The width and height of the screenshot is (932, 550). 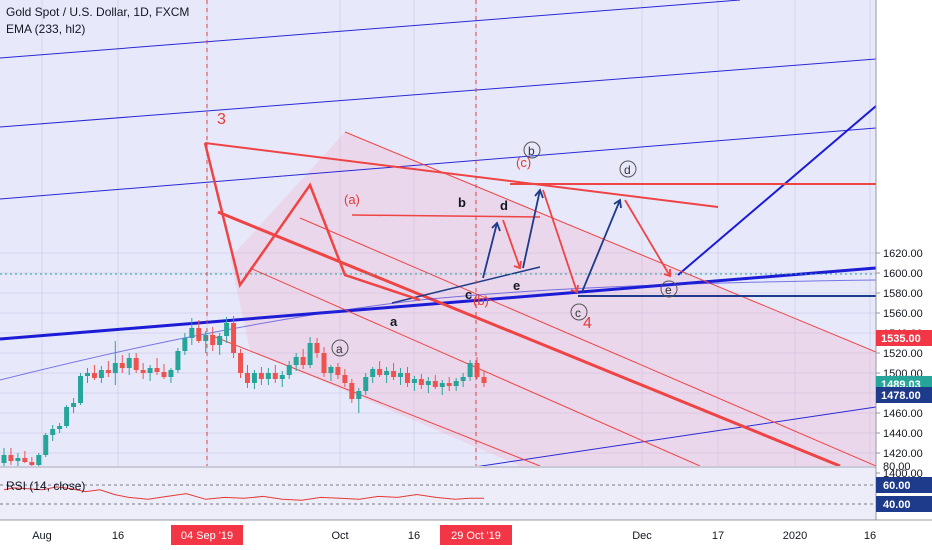 What do you see at coordinates (901, 339) in the screenshot?
I see `price-tag-label: 1535.00` at bounding box center [901, 339].